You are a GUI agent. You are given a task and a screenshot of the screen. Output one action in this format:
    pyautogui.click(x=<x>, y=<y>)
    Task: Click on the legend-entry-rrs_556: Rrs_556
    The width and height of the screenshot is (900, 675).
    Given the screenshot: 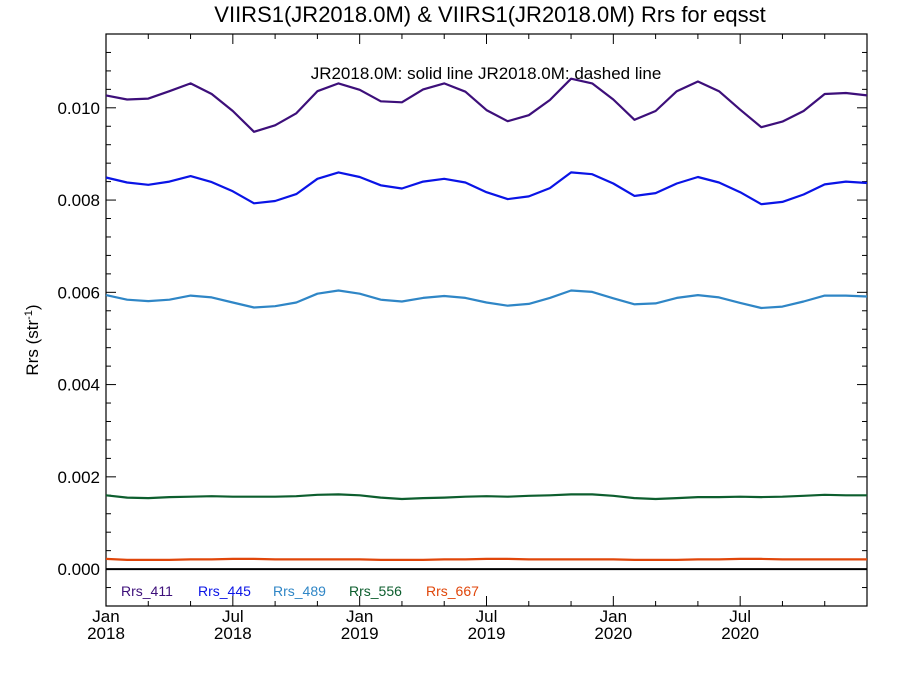 What is the action you would take?
    pyautogui.click(x=375, y=591)
    